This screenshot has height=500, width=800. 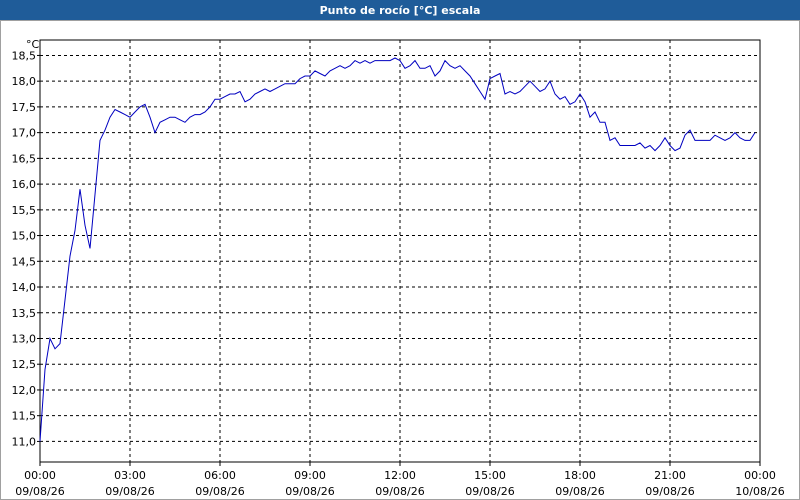 I want to click on title-bar, so click(x=400, y=10).